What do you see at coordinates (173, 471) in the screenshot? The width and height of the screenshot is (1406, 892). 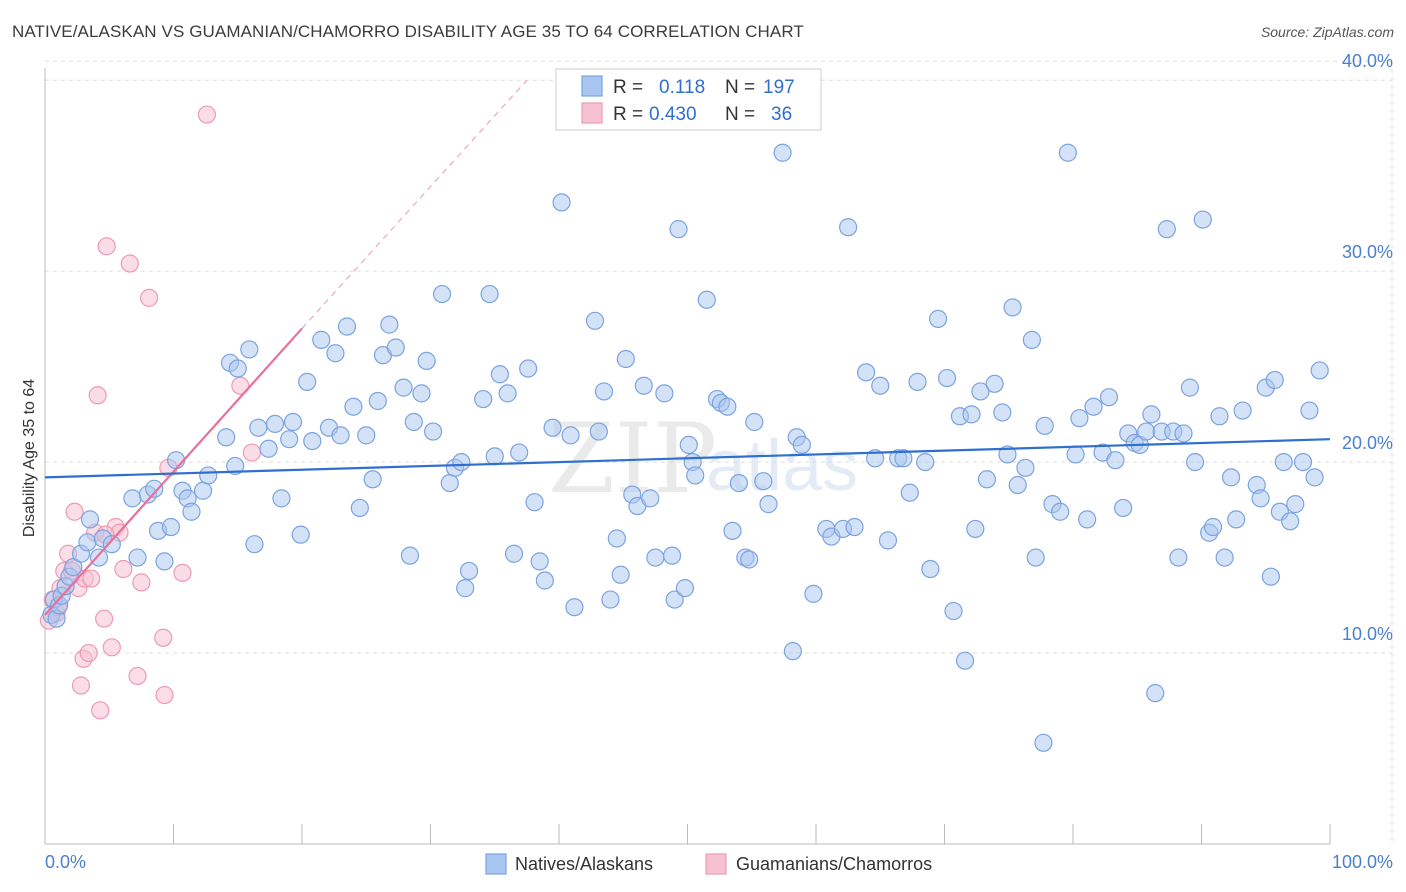 I see `trend-line-guamanians-chamorros` at bounding box center [173, 471].